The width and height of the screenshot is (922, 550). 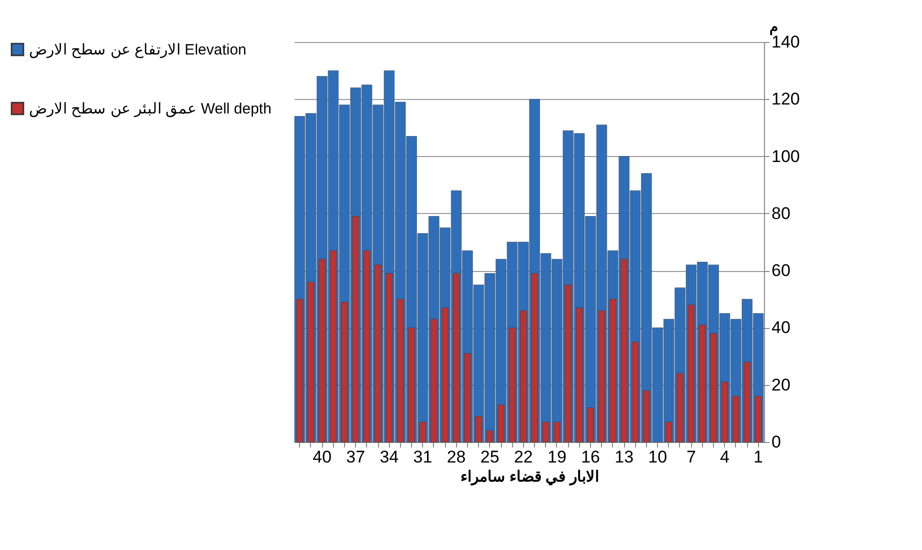 I want to click on y-tick-label: 120, so click(x=786, y=99).